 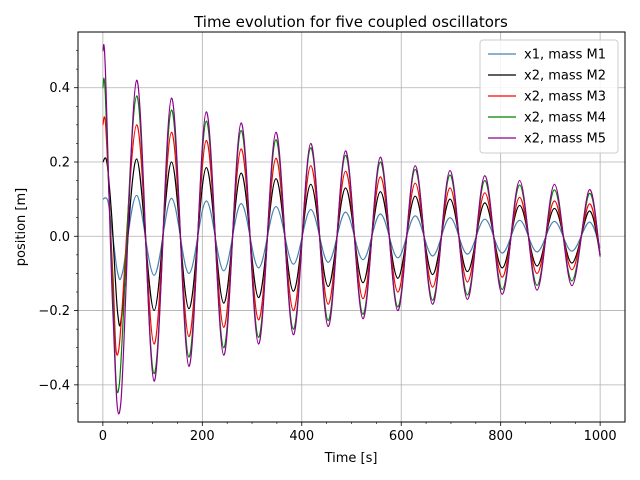 I want to click on y-axis-label: position [m], so click(x=21, y=227).